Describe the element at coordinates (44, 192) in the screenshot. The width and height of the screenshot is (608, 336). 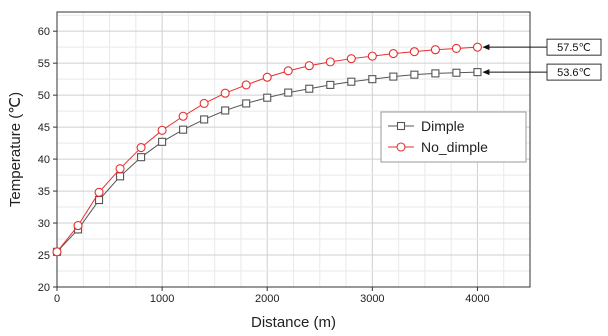
I see `y-tick-label: 35` at that location.